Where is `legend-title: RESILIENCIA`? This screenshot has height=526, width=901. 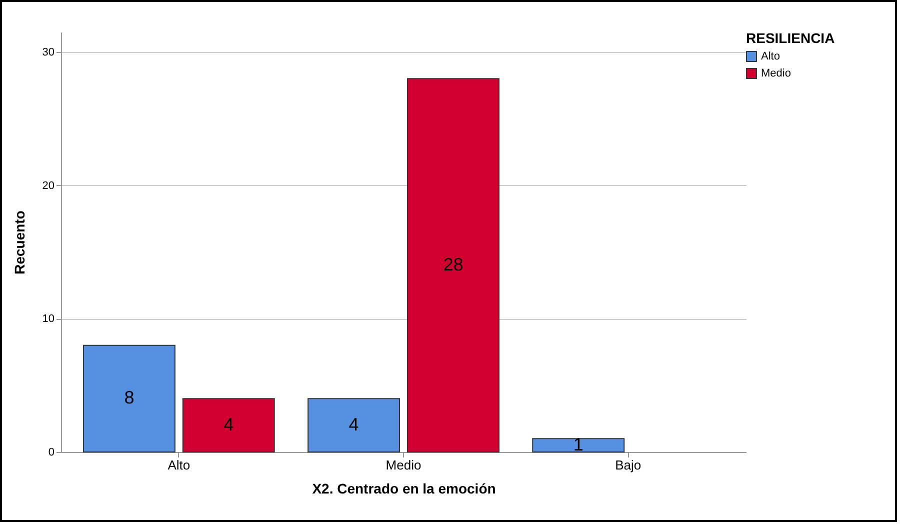
legend-title: RESILIENCIA is located at coordinates (790, 38).